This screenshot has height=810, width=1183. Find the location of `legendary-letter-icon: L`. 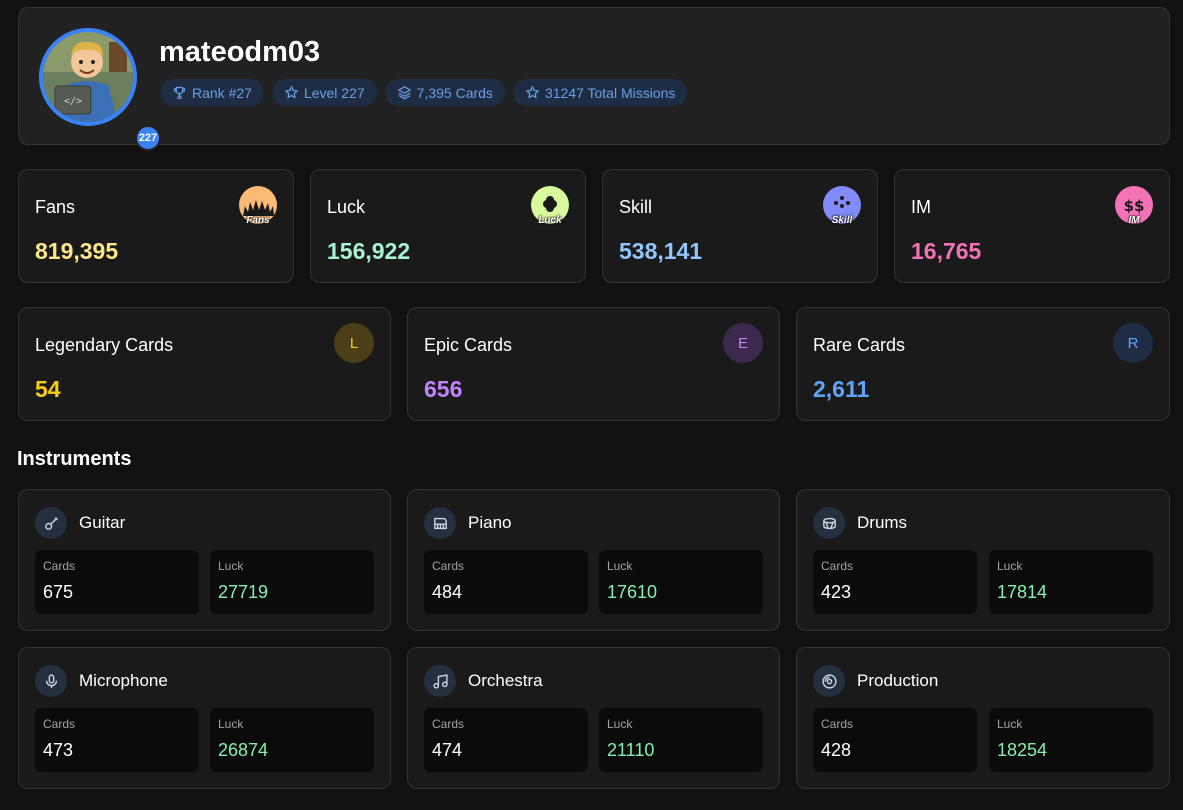

legendary-letter-icon: L is located at coordinates (354, 343).